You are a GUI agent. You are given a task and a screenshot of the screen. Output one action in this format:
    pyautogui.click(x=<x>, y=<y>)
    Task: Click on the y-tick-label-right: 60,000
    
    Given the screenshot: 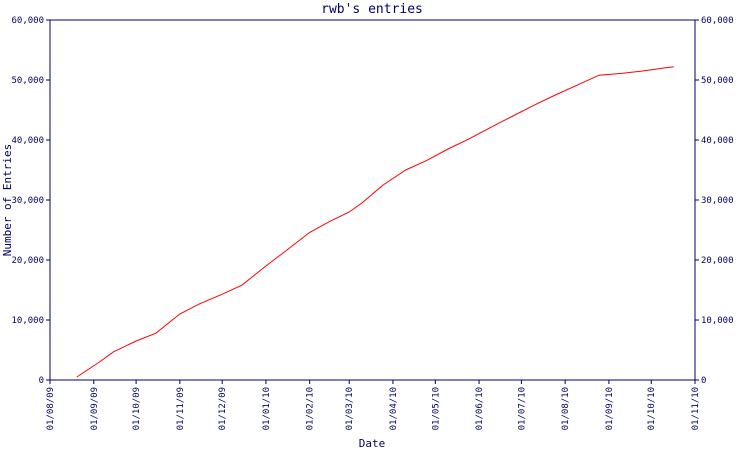 What is the action you would take?
    pyautogui.click(x=717, y=21)
    